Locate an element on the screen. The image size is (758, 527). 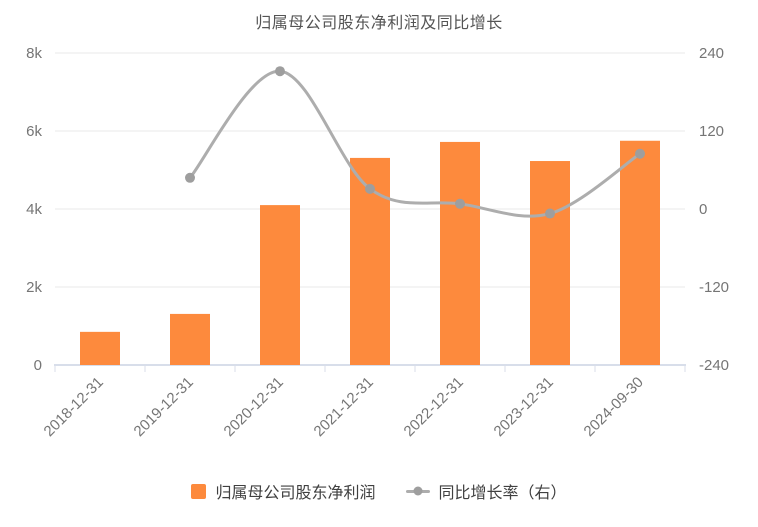
left-axis-tick-label: 8k is located at coordinates (34, 53).